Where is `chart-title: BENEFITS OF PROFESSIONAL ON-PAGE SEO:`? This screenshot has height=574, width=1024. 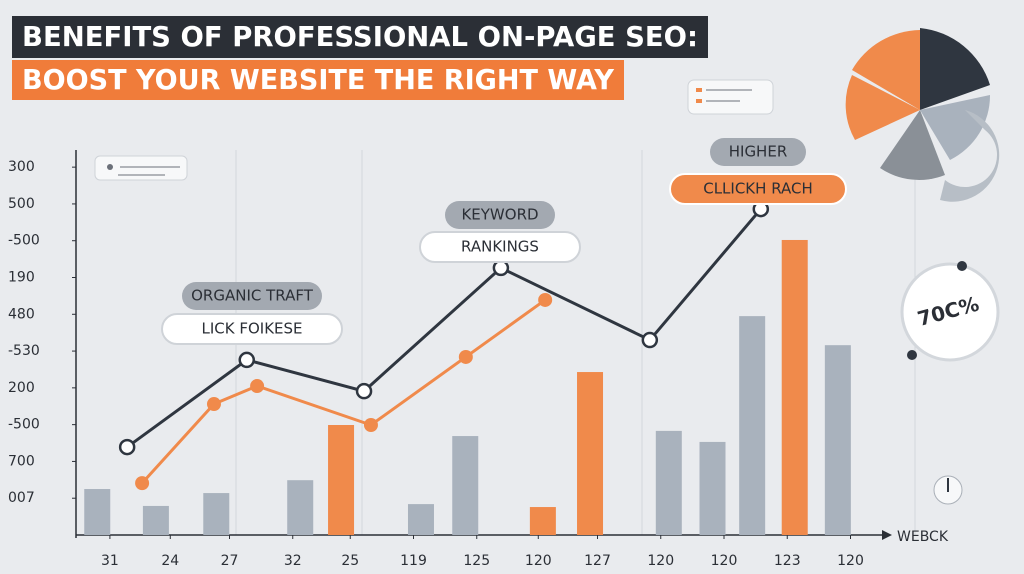 chart-title: BENEFITS OF PROFESSIONAL ON-PAGE SEO: is located at coordinates (360, 36).